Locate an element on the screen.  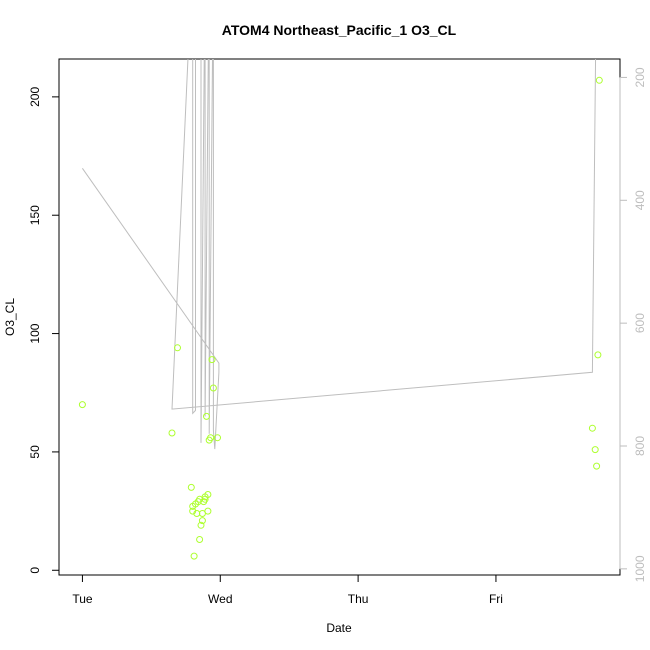
secondary-y-axis: 200 400 600 800 1000 is located at coordinates (633, 324).